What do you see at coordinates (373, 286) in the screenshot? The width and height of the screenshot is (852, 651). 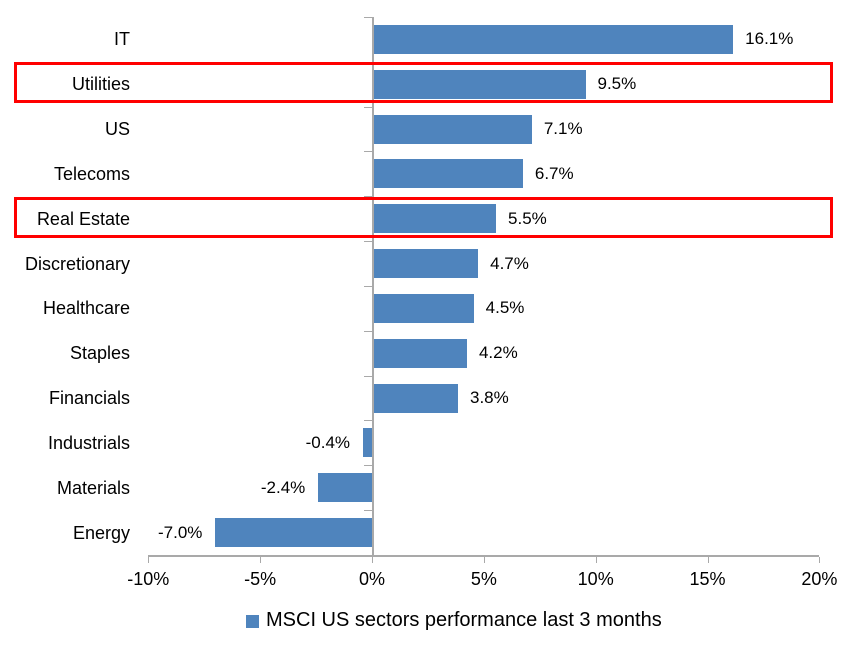 I see `category-axis-line` at bounding box center [373, 286].